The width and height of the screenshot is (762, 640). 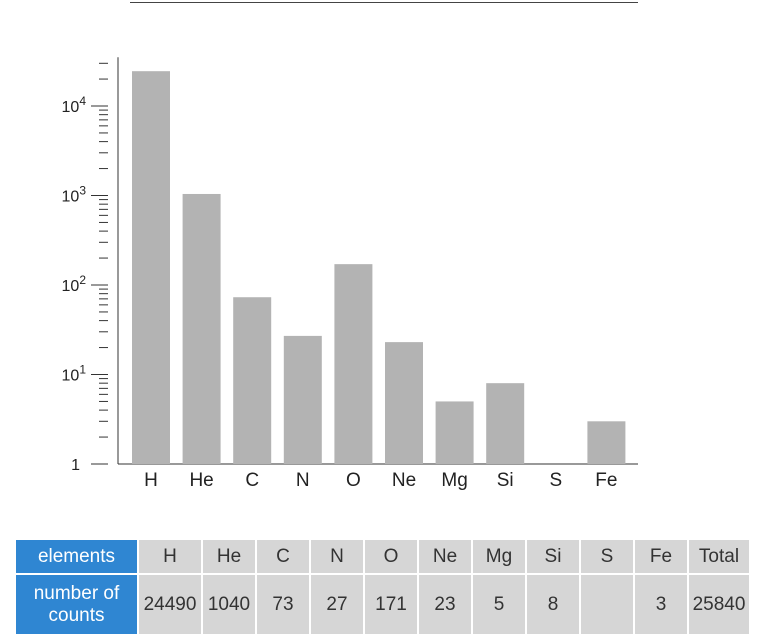 What do you see at coordinates (74, 374) in the screenshot?
I see `y-tick-label: 10¹` at bounding box center [74, 374].